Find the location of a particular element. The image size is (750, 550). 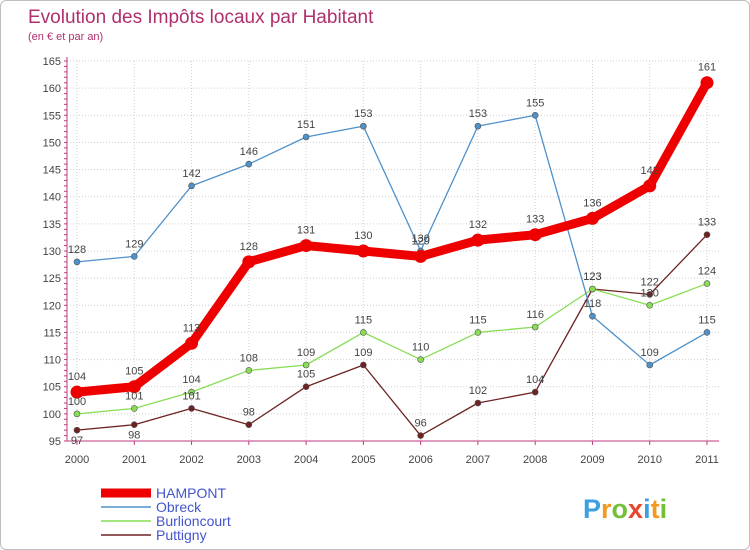

data-label-hampont: 130 is located at coordinates (363, 236).